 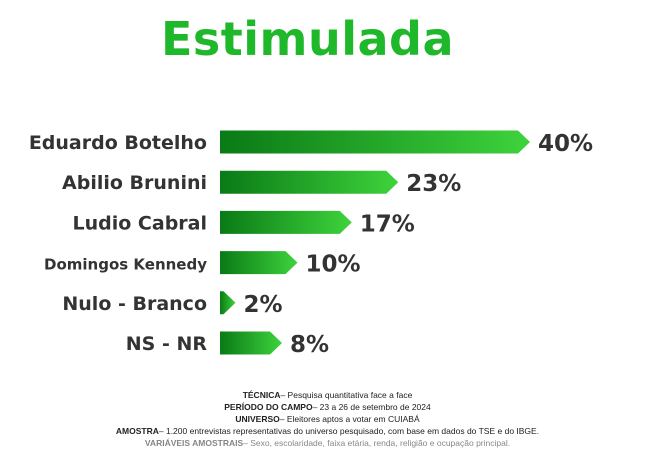 What do you see at coordinates (263, 305) in the screenshot?
I see `value-label: 2%` at bounding box center [263, 305].